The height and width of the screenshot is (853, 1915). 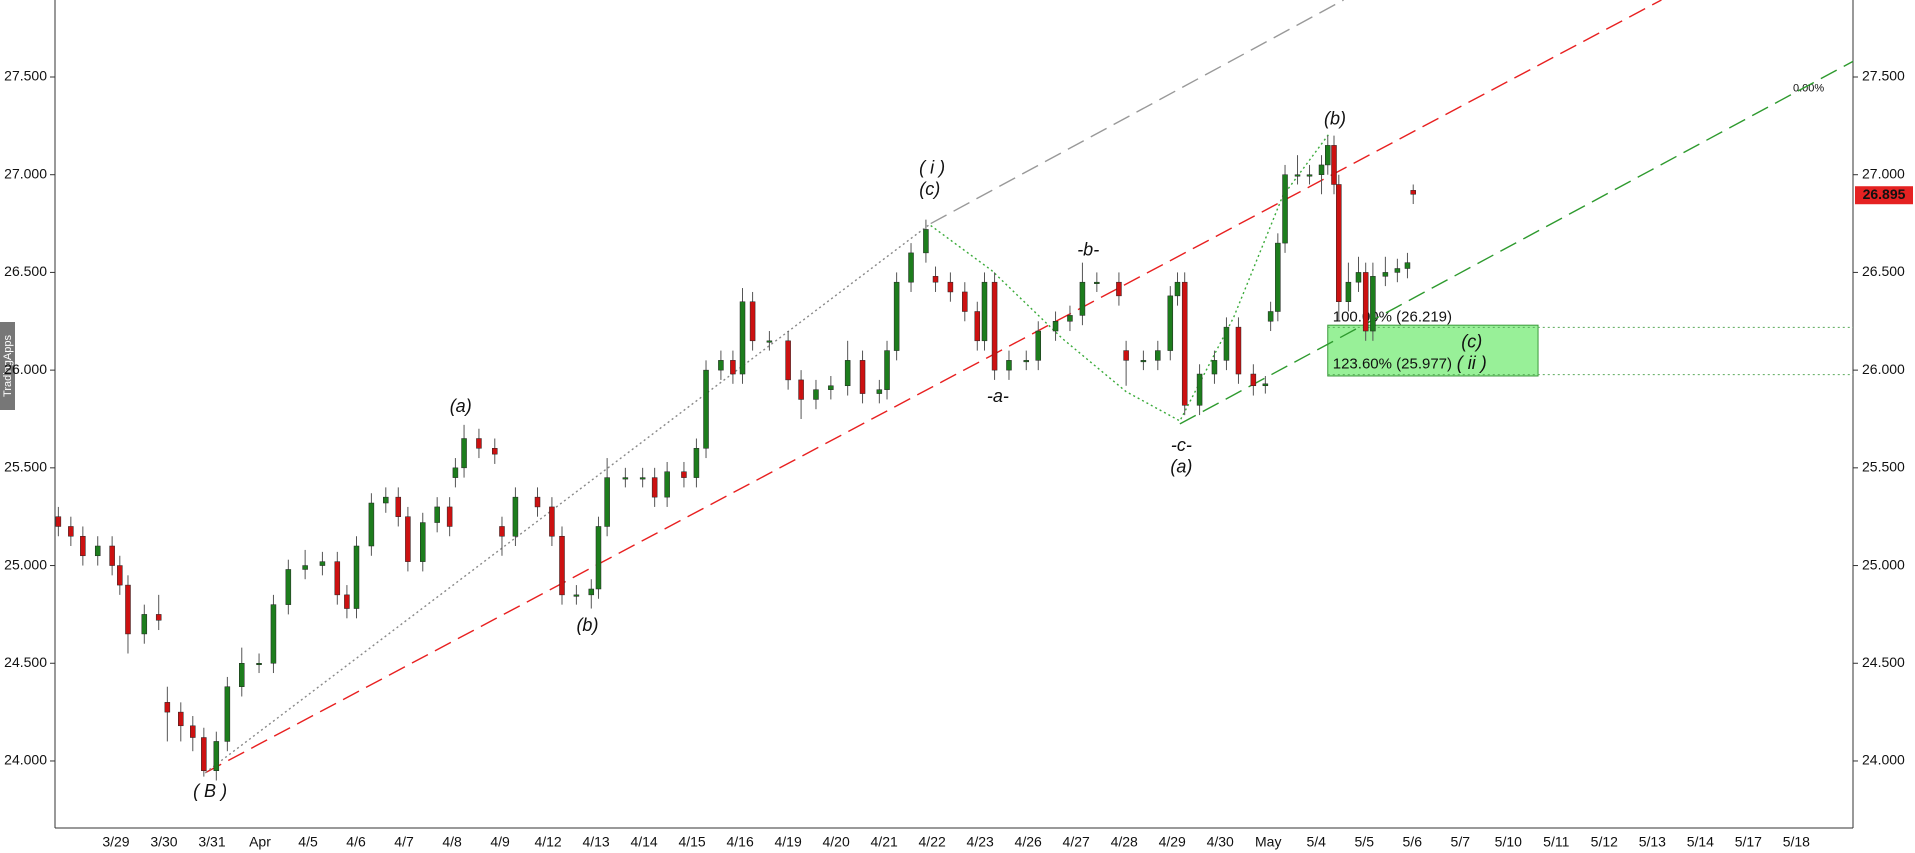 I want to click on x-tick-label: 4/12, so click(x=547, y=842).